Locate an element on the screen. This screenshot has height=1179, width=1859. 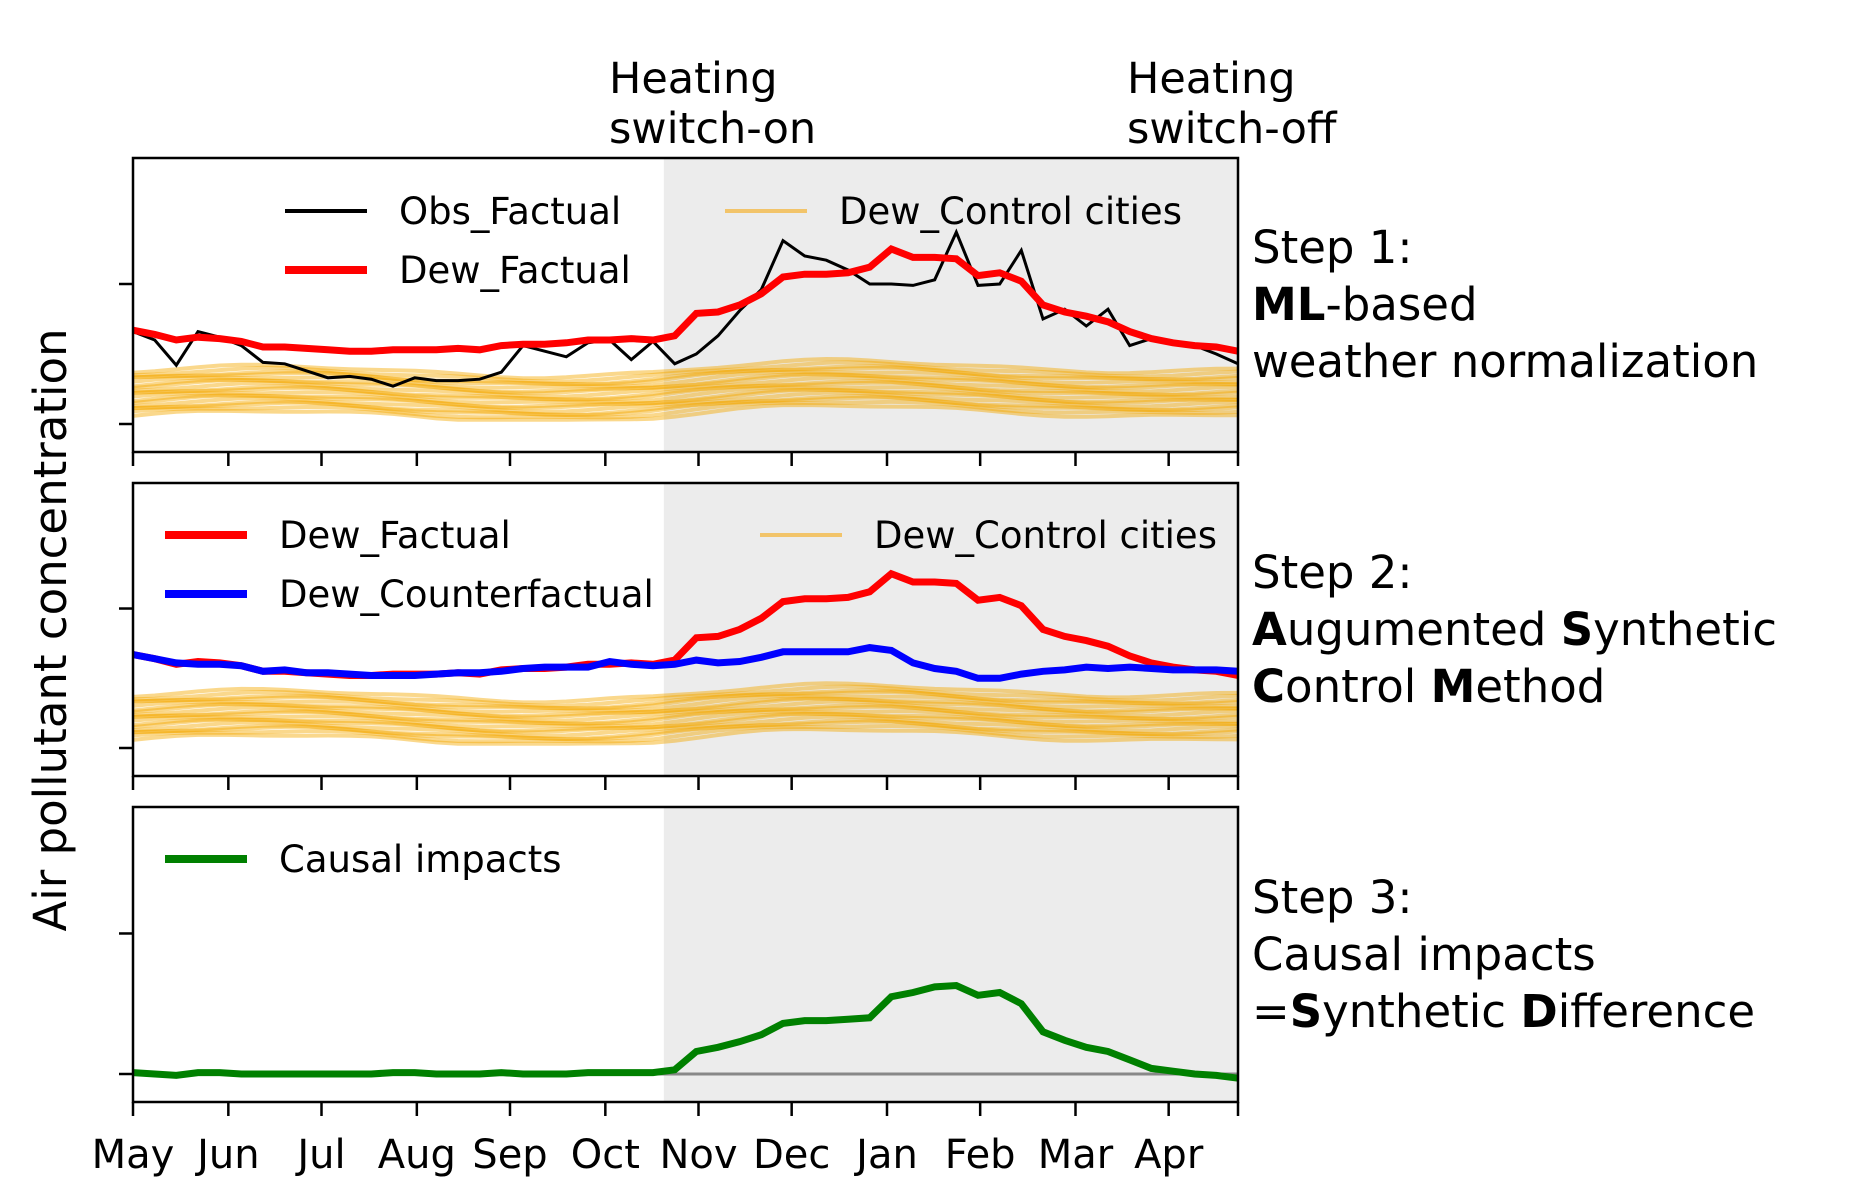
step-text-segment: Step 2: is located at coordinates (1332, 572).